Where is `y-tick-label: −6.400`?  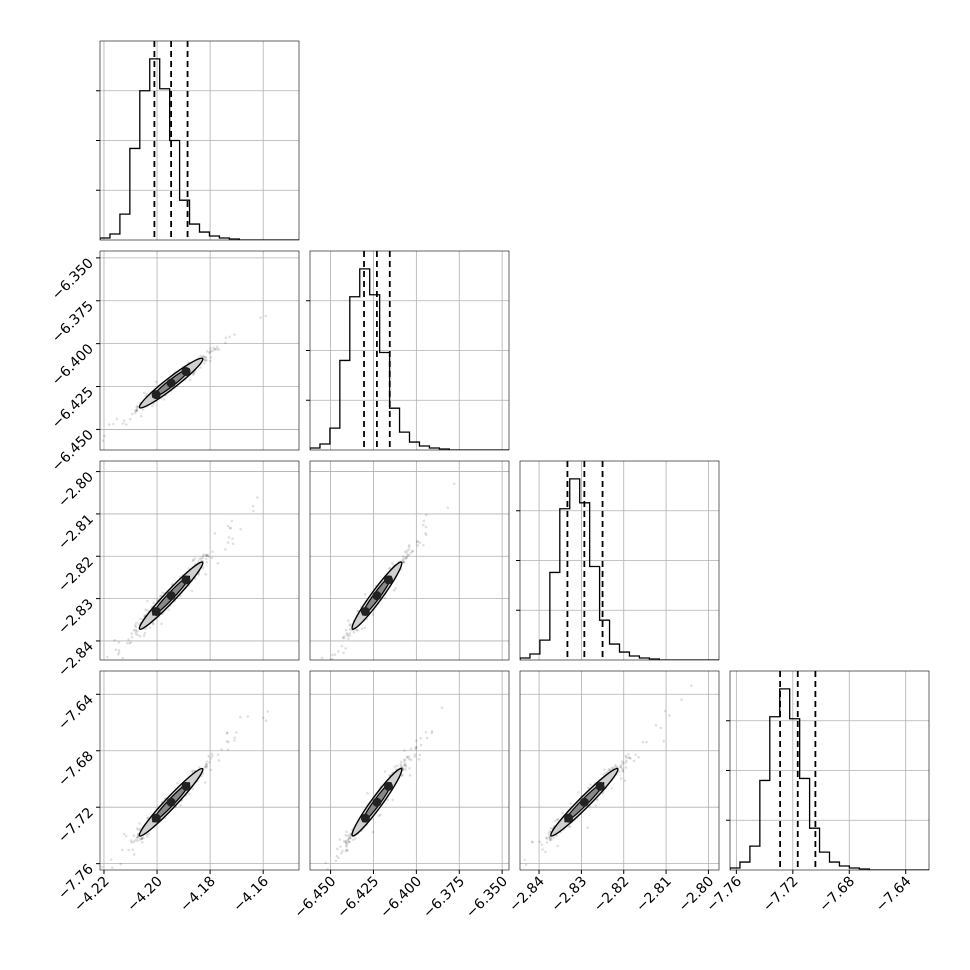
y-tick-label: −6.400 is located at coordinates (73, 365).